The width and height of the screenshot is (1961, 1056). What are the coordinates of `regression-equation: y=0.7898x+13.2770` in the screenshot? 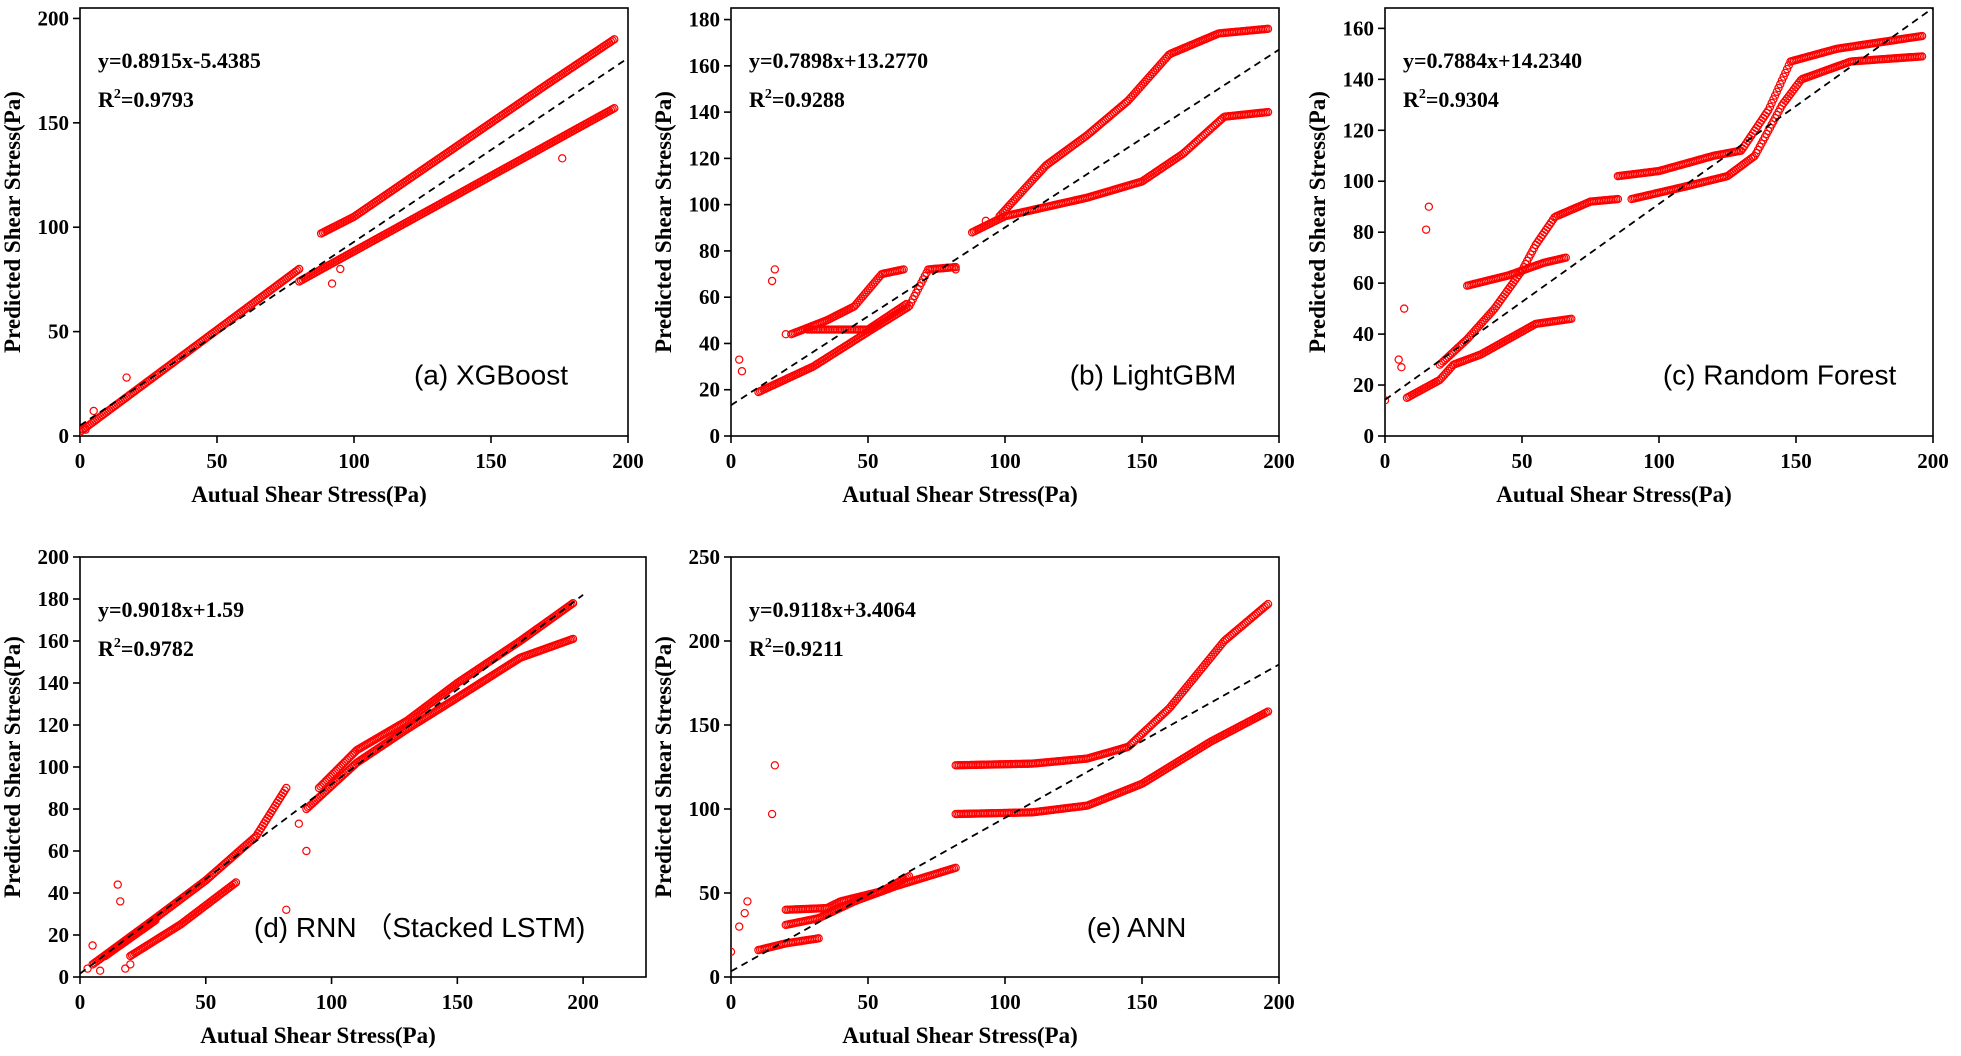 It's located at (838, 60).